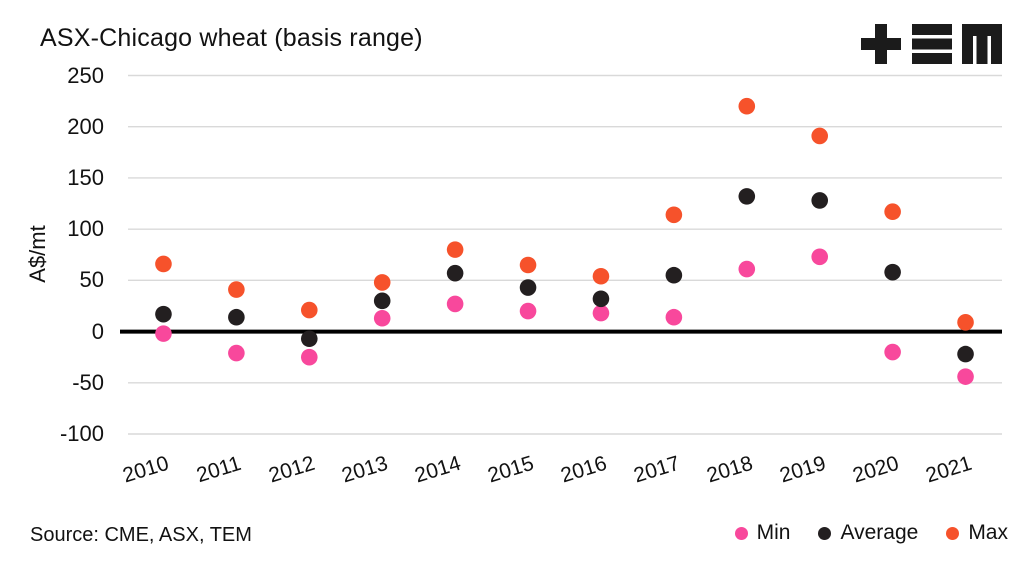  I want to click on dot-max-2015, so click(528, 265).